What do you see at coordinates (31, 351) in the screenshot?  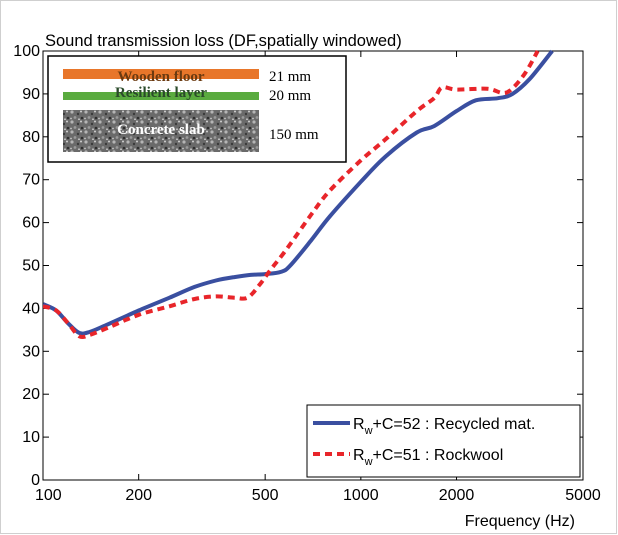 I see `y-tick-label: 30` at bounding box center [31, 351].